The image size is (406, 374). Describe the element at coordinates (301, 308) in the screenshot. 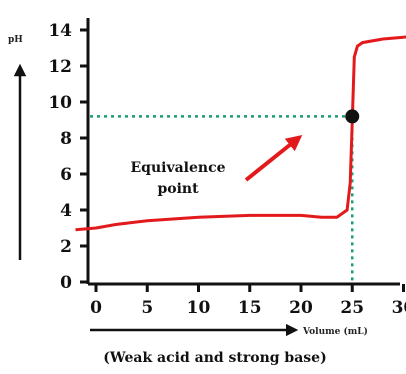

I see `x-tick-label: 20` at that location.